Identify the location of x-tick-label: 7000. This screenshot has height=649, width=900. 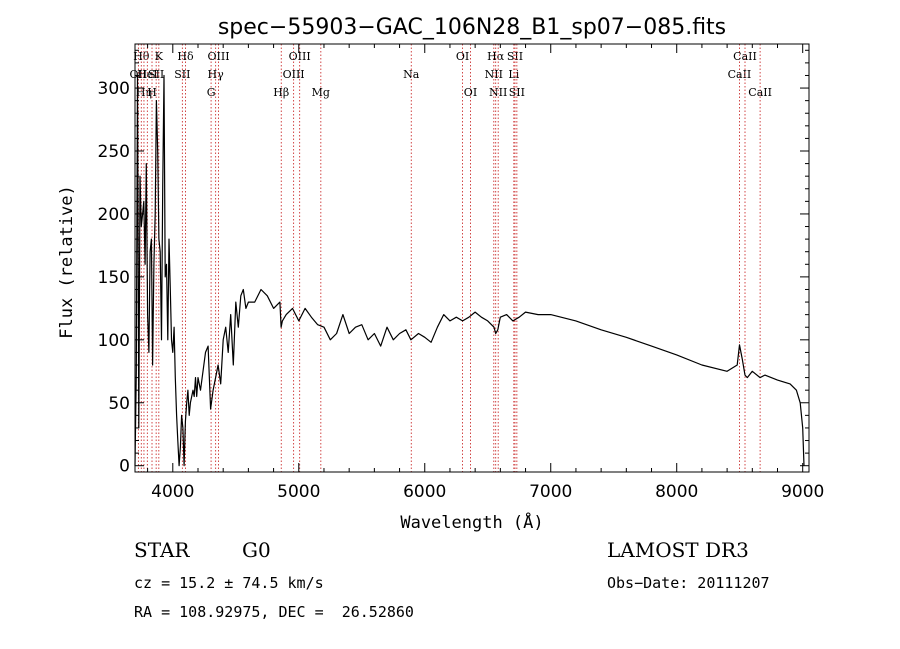
(550, 492).